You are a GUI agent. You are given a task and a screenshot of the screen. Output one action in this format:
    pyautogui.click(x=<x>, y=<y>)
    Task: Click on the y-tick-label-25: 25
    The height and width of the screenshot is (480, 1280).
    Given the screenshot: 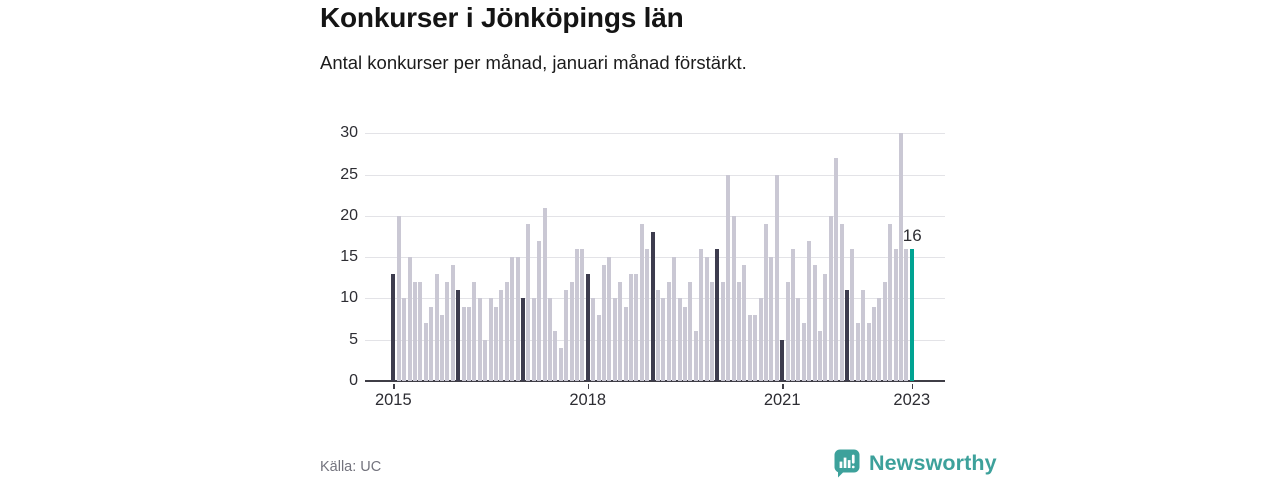 What is the action you would take?
    pyautogui.click(x=349, y=174)
    